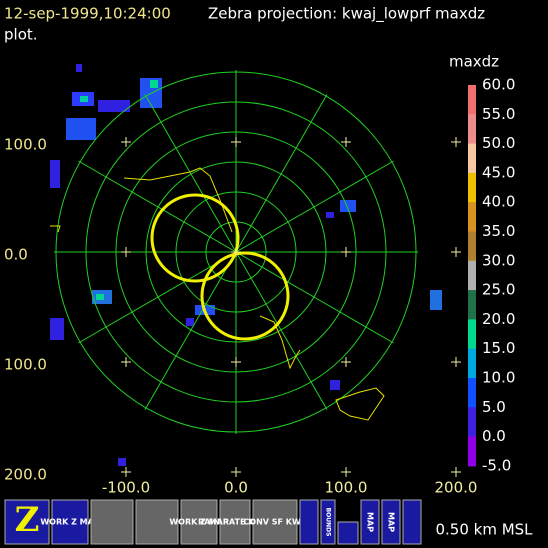 This screenshot has width=548, height=548. Describe the element at coordinates (494, 407) in the screenshot. I see `colorbar-label: 5.0` at that location.